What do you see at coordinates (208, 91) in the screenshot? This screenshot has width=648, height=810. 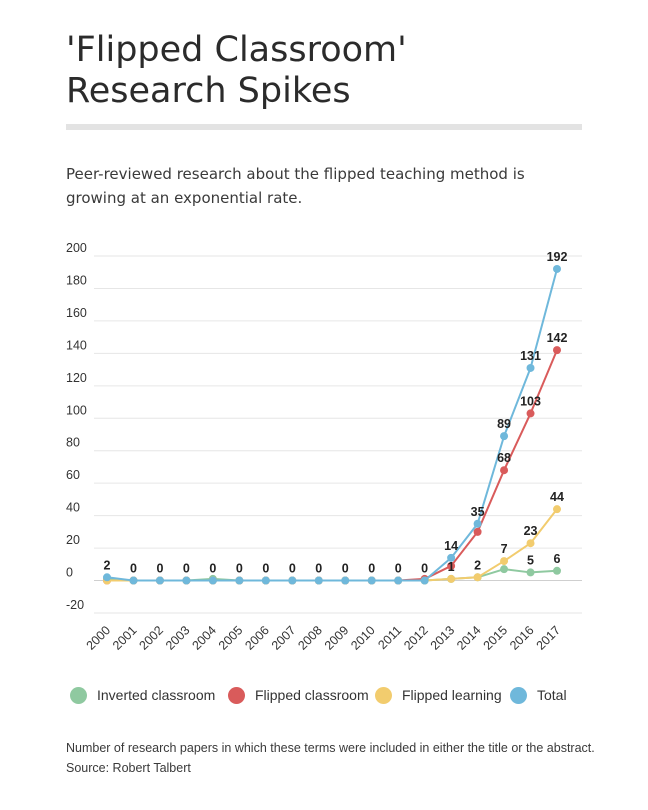 I see `title-line-2: Research Spikes` at bounding box center [208, 91].